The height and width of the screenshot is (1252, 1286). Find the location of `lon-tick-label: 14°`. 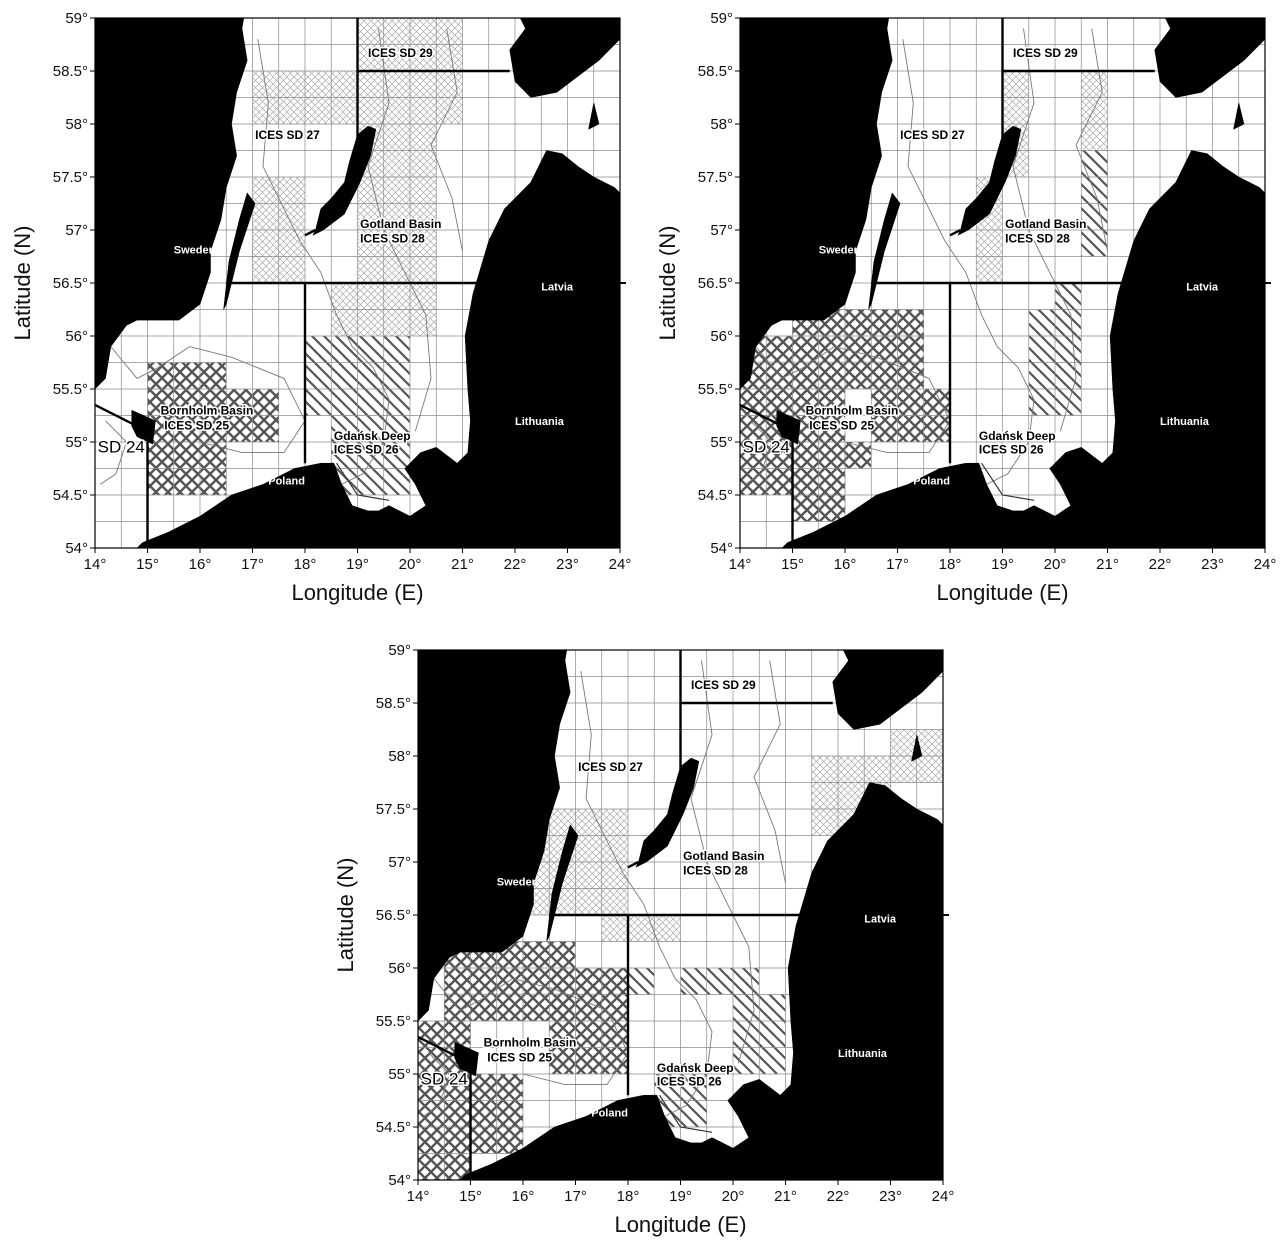

lon-tick-label: 14° is located at coordinates (95, 564).